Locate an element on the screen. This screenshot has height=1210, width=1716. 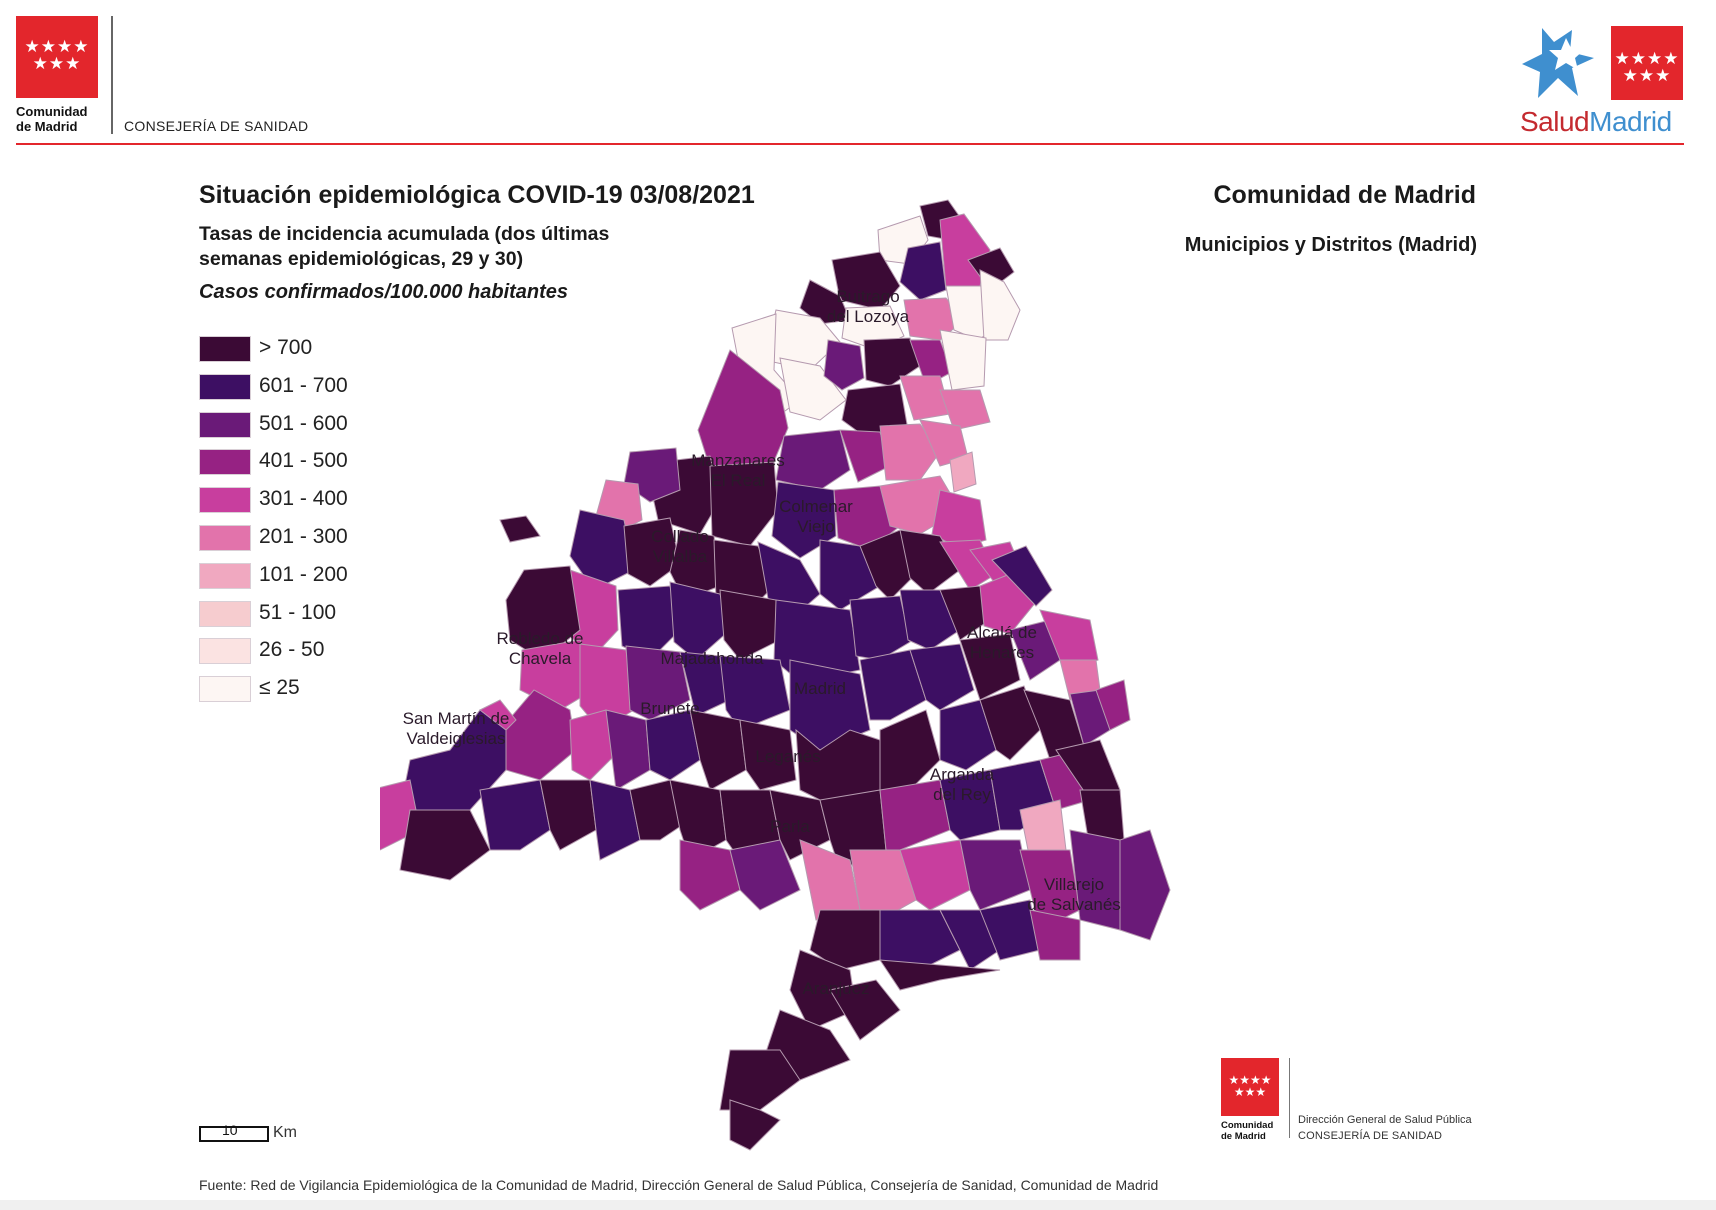
map-label: Majadahonda is located at coordinates (712, 658).